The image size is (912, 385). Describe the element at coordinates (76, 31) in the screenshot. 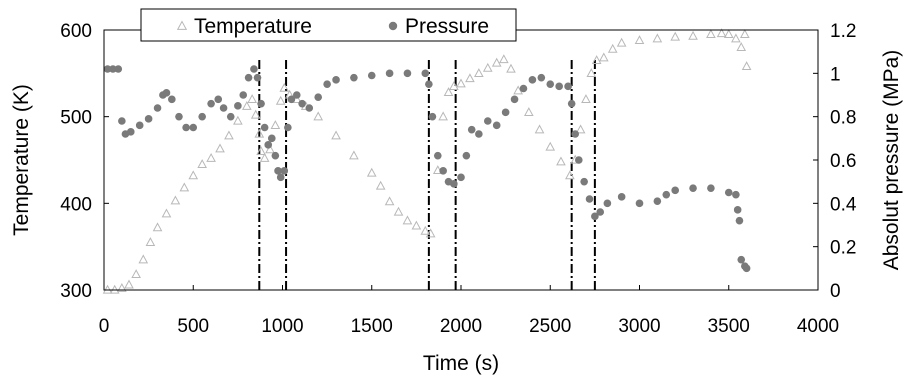

I see `left-y-tick-label: 600` at that location.